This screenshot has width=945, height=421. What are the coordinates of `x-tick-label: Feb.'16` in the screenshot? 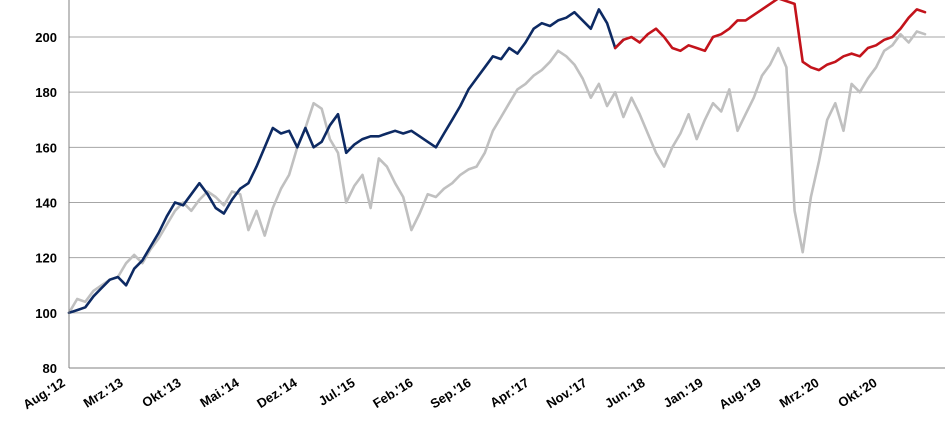 It's located at (393, 393).